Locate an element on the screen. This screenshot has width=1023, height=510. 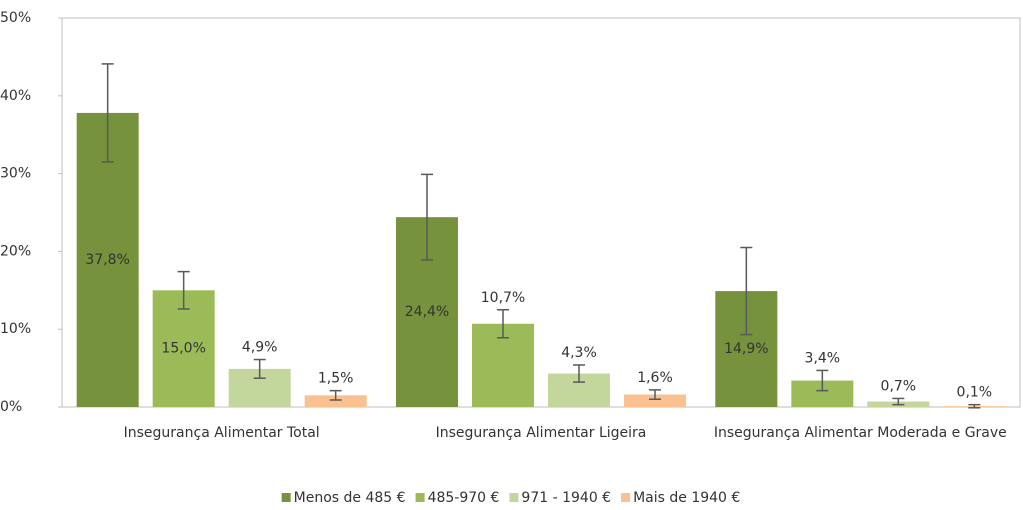
x-tick-label: Insegurança Alimentar Moderada e Grave is located at coordinates (860, 433).